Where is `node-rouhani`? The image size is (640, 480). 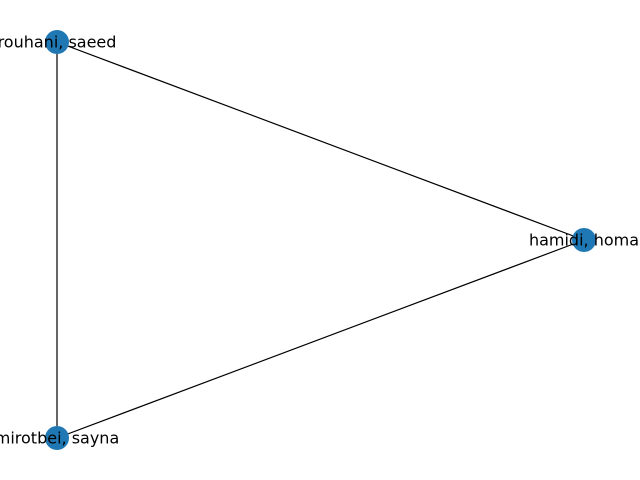 node-rouhani is located at coordinates (57, 42).